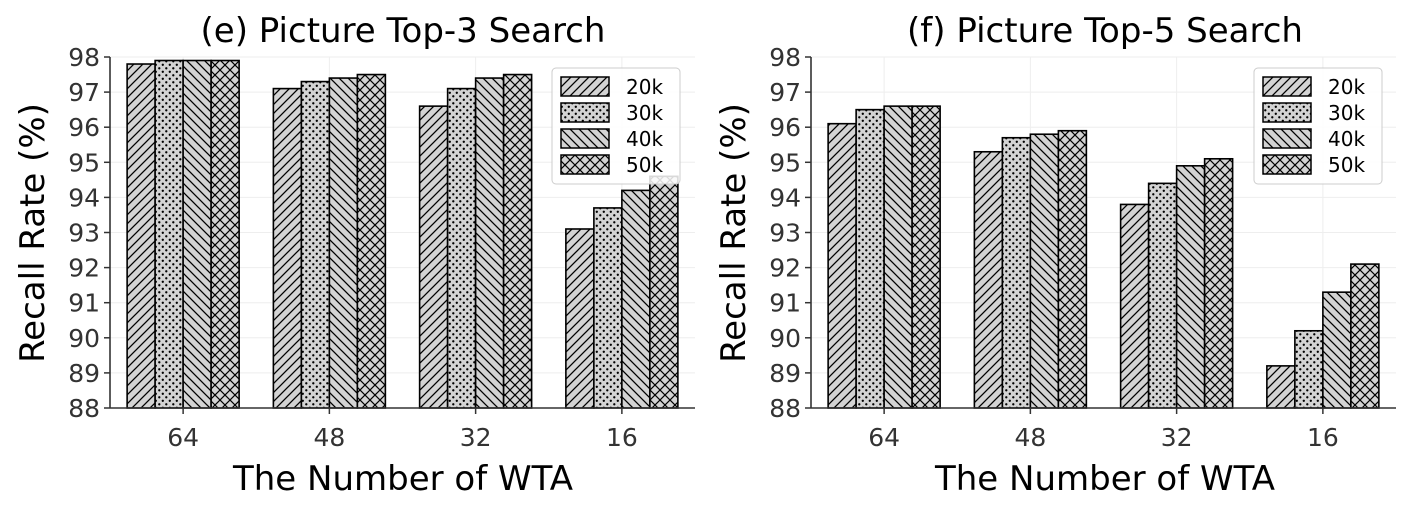 This screenshot has width=1411, height=513. Describe the element at coordinates (403, 31) in the screenshot. I see `chart-title: (e) Picture Top-3 Search` at that location.